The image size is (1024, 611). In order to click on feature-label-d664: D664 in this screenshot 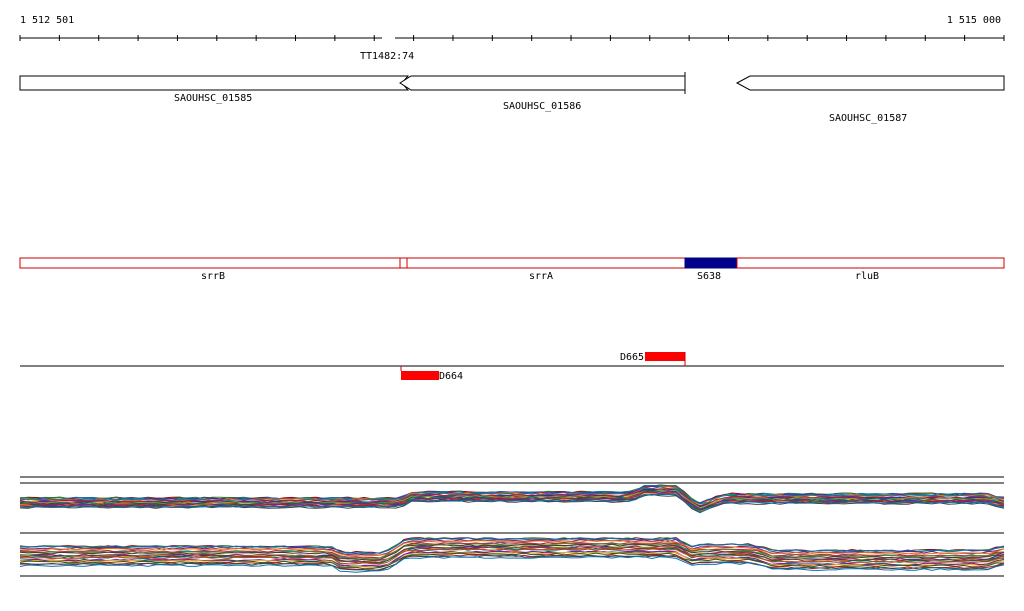, I will do `click(451, 376)`.